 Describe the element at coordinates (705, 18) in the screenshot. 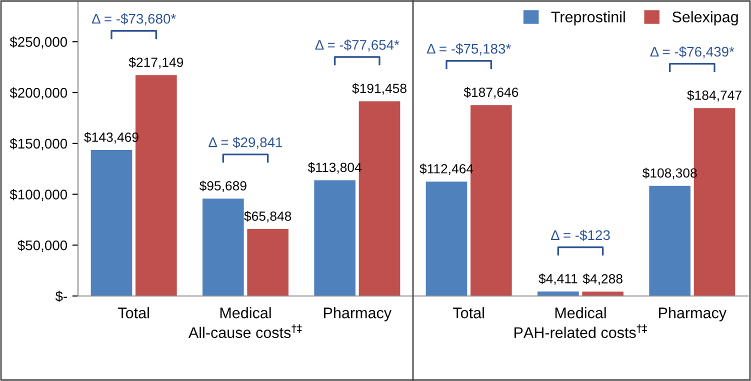

I see `legend-label: Selexipag` at that location.